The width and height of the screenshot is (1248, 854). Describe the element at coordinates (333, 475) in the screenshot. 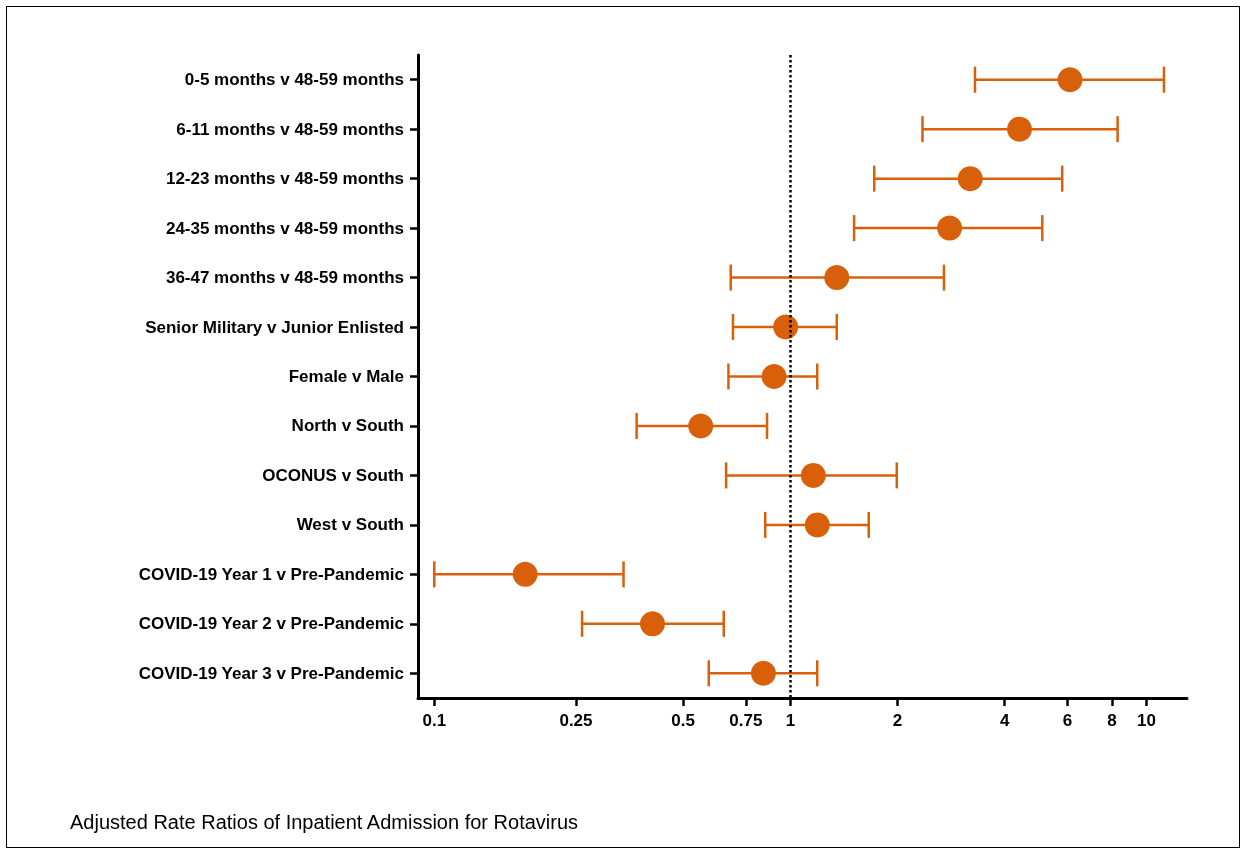

I see `y-tick-label: OCONUS v South` at that location.